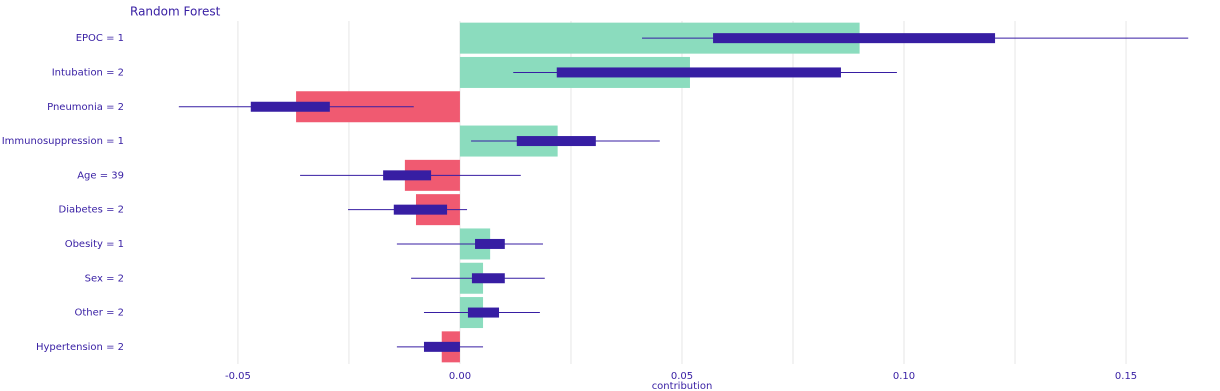 The height and width of the screenshot is (391, 1220). What do you see at coordinates (238, 376) in the screenshot?
I see `x-tick-label: -0.05` at bounding box center [238, 376].